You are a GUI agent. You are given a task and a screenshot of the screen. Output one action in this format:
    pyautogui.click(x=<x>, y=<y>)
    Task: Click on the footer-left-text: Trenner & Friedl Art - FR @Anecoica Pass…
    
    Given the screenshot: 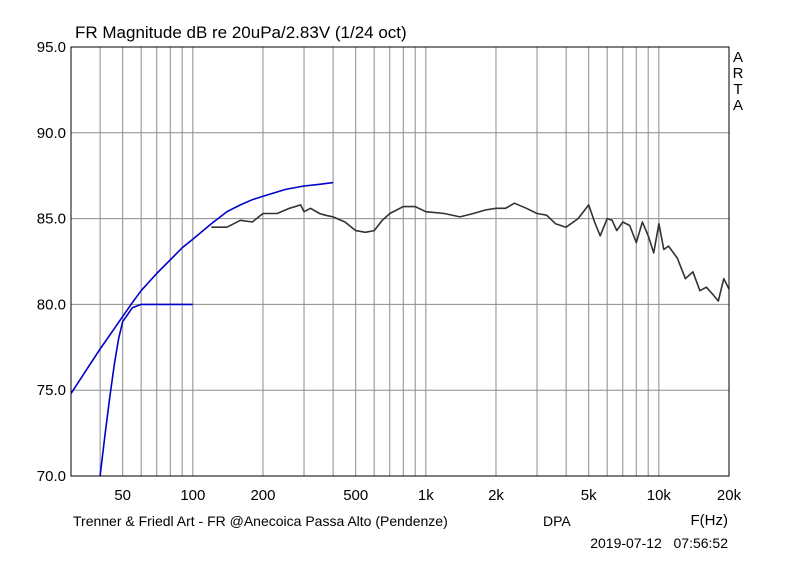 What is the action you would take?
    pyautogui.click(x=260, y=521)
    